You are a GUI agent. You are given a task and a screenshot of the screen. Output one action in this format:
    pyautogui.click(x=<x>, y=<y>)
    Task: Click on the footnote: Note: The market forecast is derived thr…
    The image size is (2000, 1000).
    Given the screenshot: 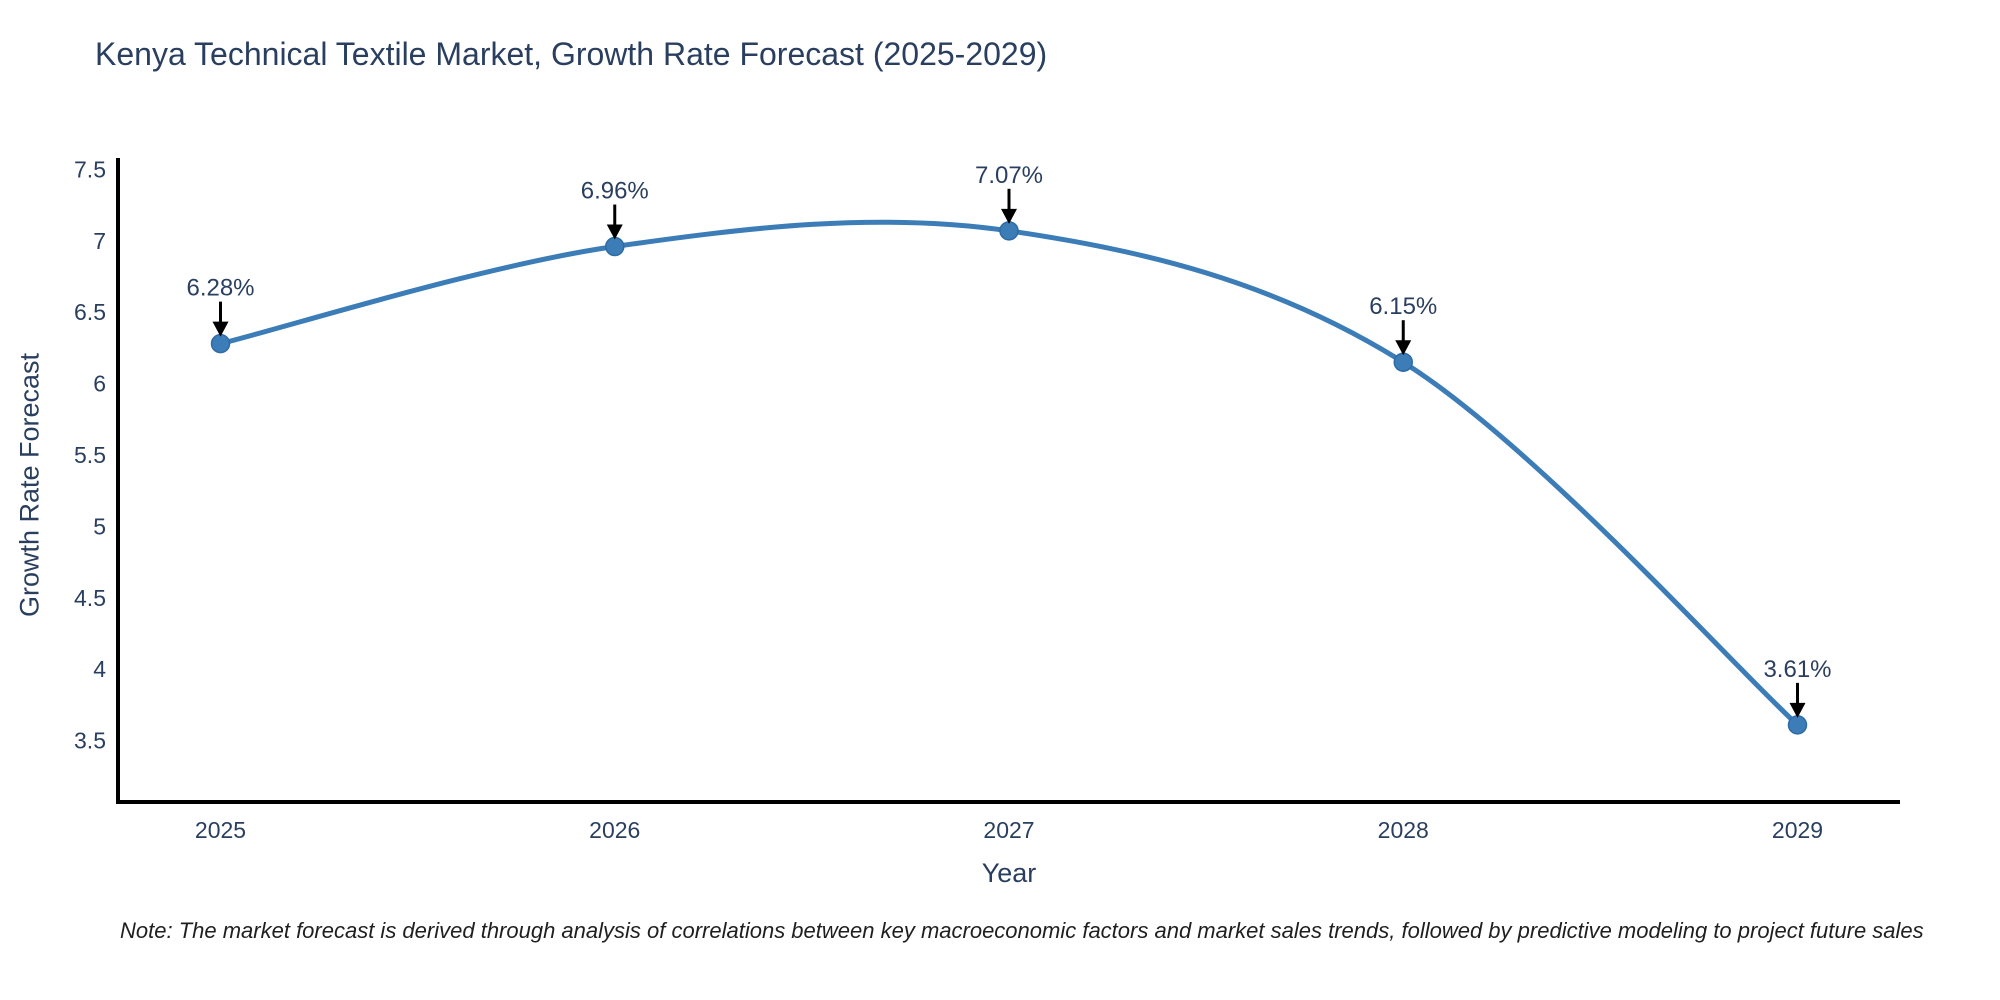 What is the action you would take?
    pyautogui.click(x=1022, y=930)
    